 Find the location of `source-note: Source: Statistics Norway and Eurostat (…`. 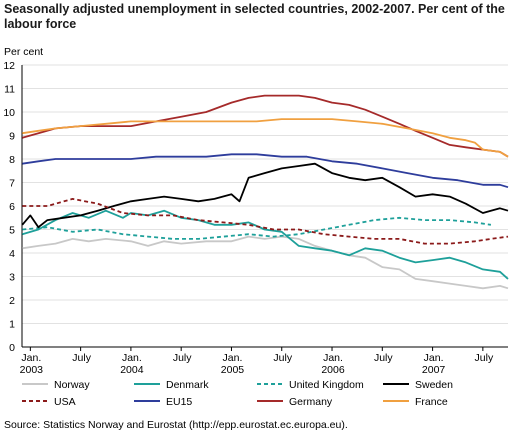

source-note: Source: Statistics Norway and Eurostat (… is located at coordinates (176, 425).